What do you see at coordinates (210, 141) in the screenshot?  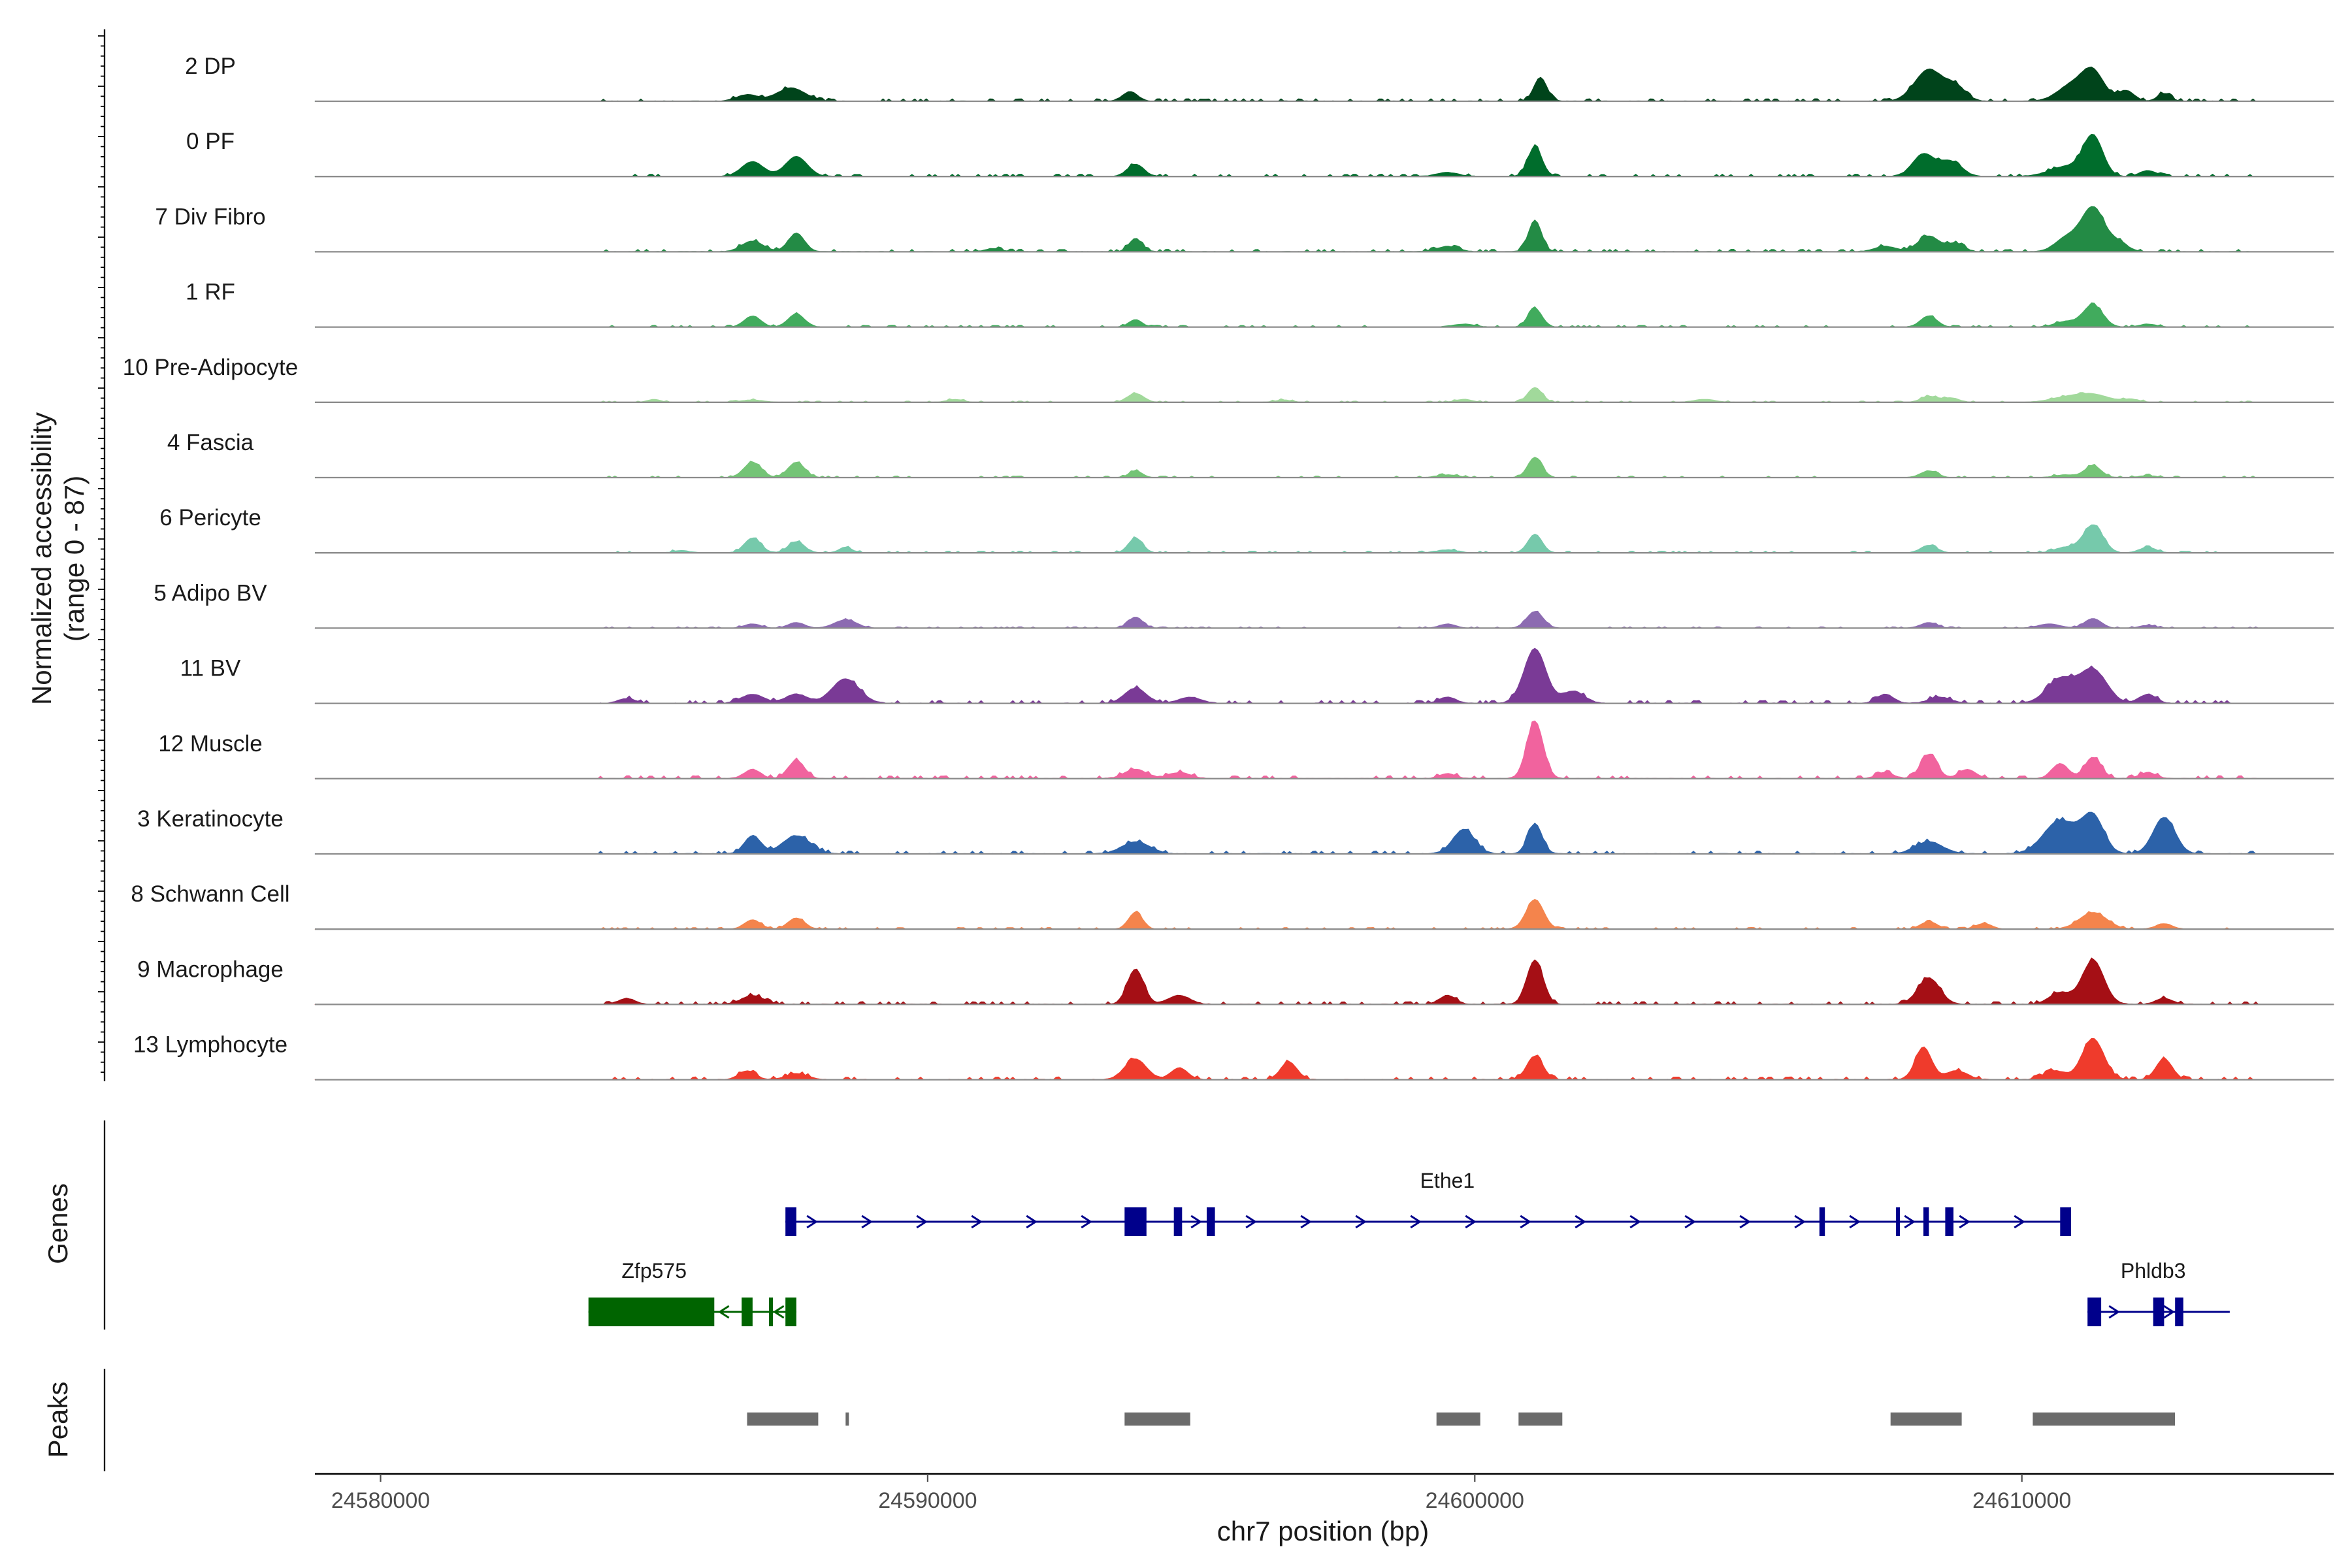 I see `track-label: 0 PF` at bounding box center [210, 141].